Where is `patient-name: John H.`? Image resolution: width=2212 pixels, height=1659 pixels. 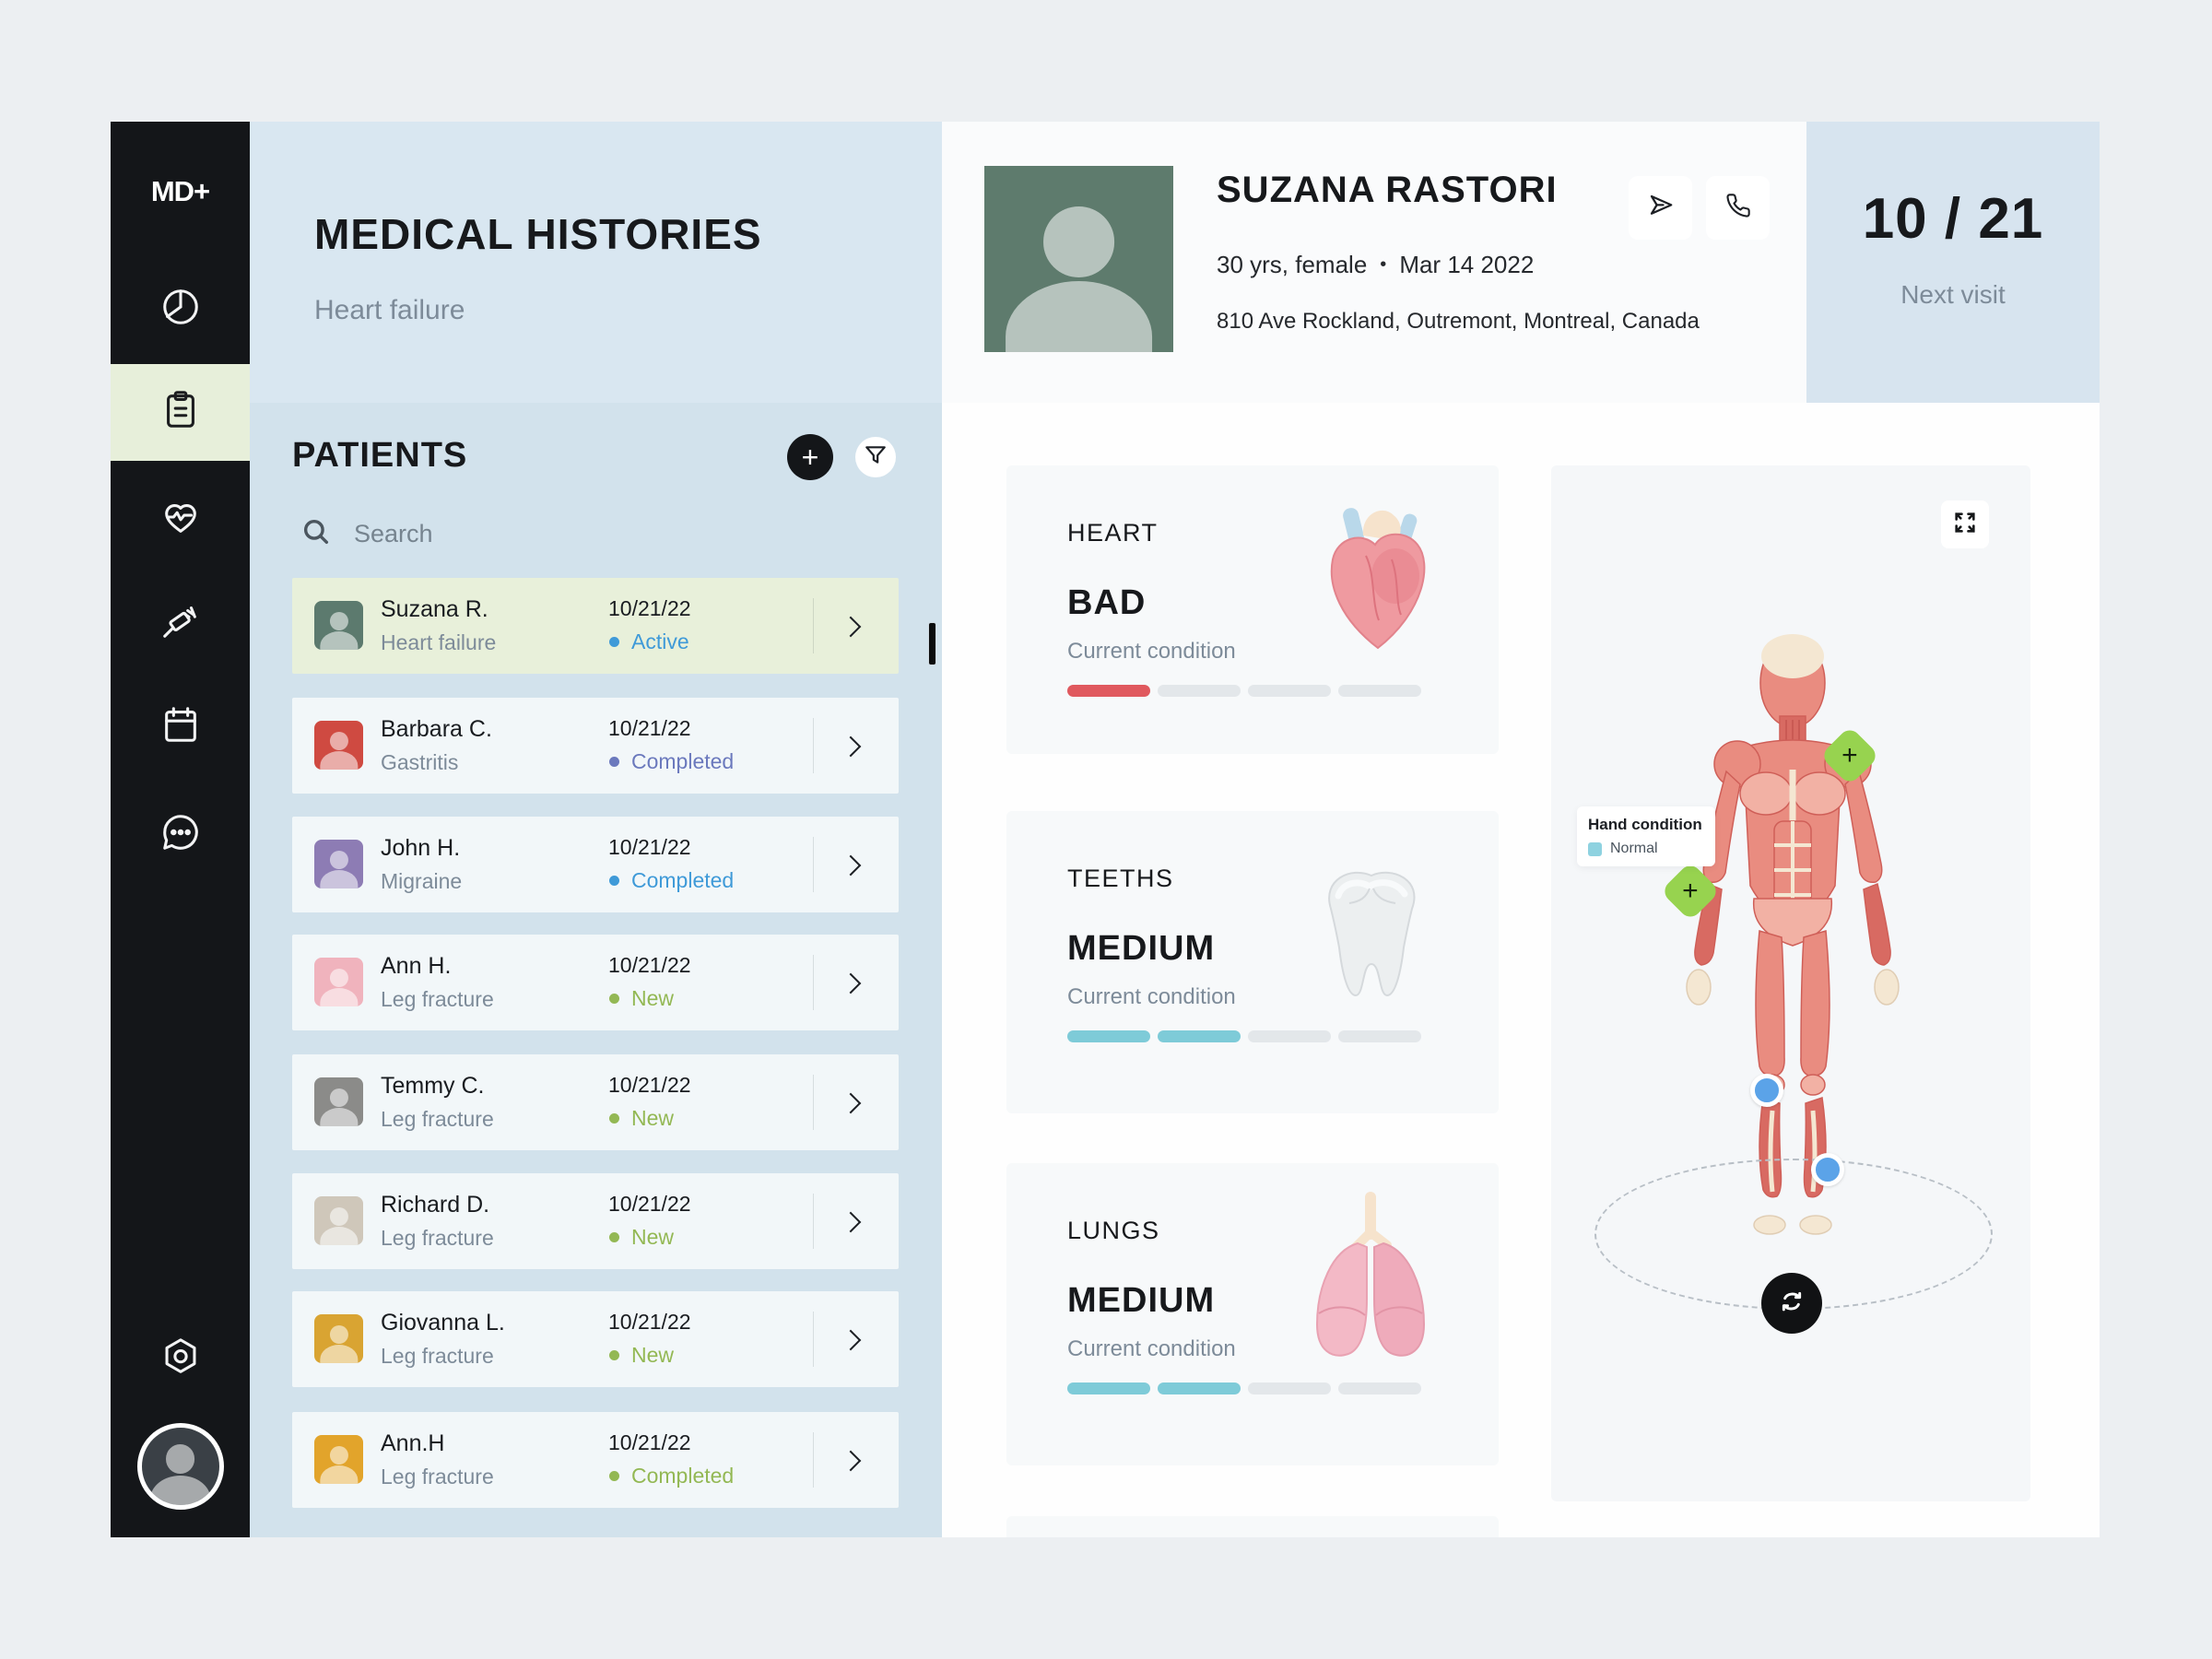
patient-name: John H. is located at coordinates (421, 848).